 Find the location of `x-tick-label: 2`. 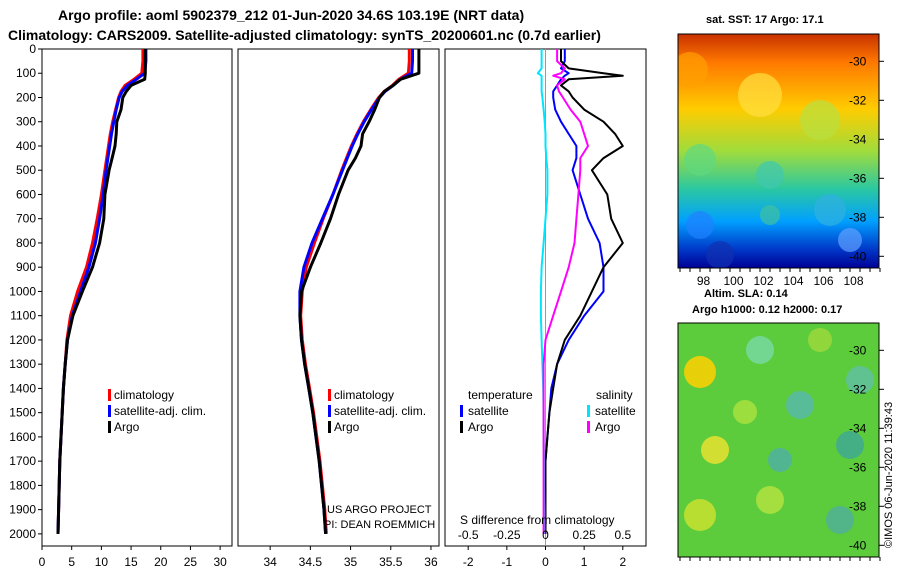

x-tick-label: 2 is located at coordinates (622, 562).